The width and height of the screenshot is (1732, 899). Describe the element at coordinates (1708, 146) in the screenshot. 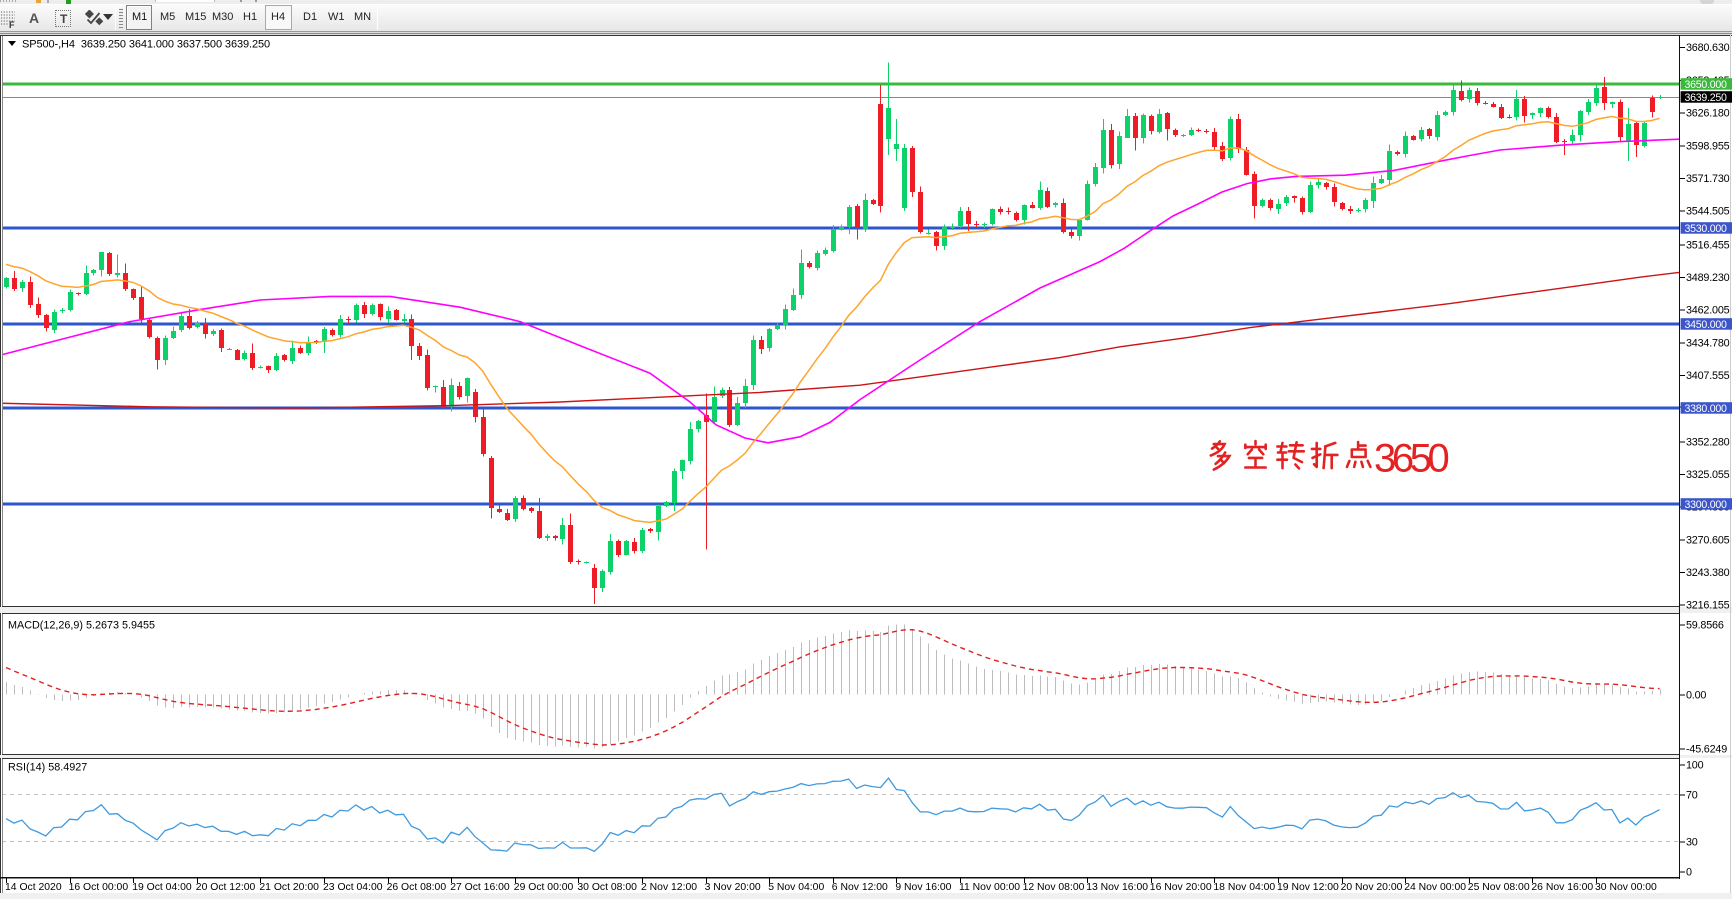

I see `svg-text: 3598.955` at that location.